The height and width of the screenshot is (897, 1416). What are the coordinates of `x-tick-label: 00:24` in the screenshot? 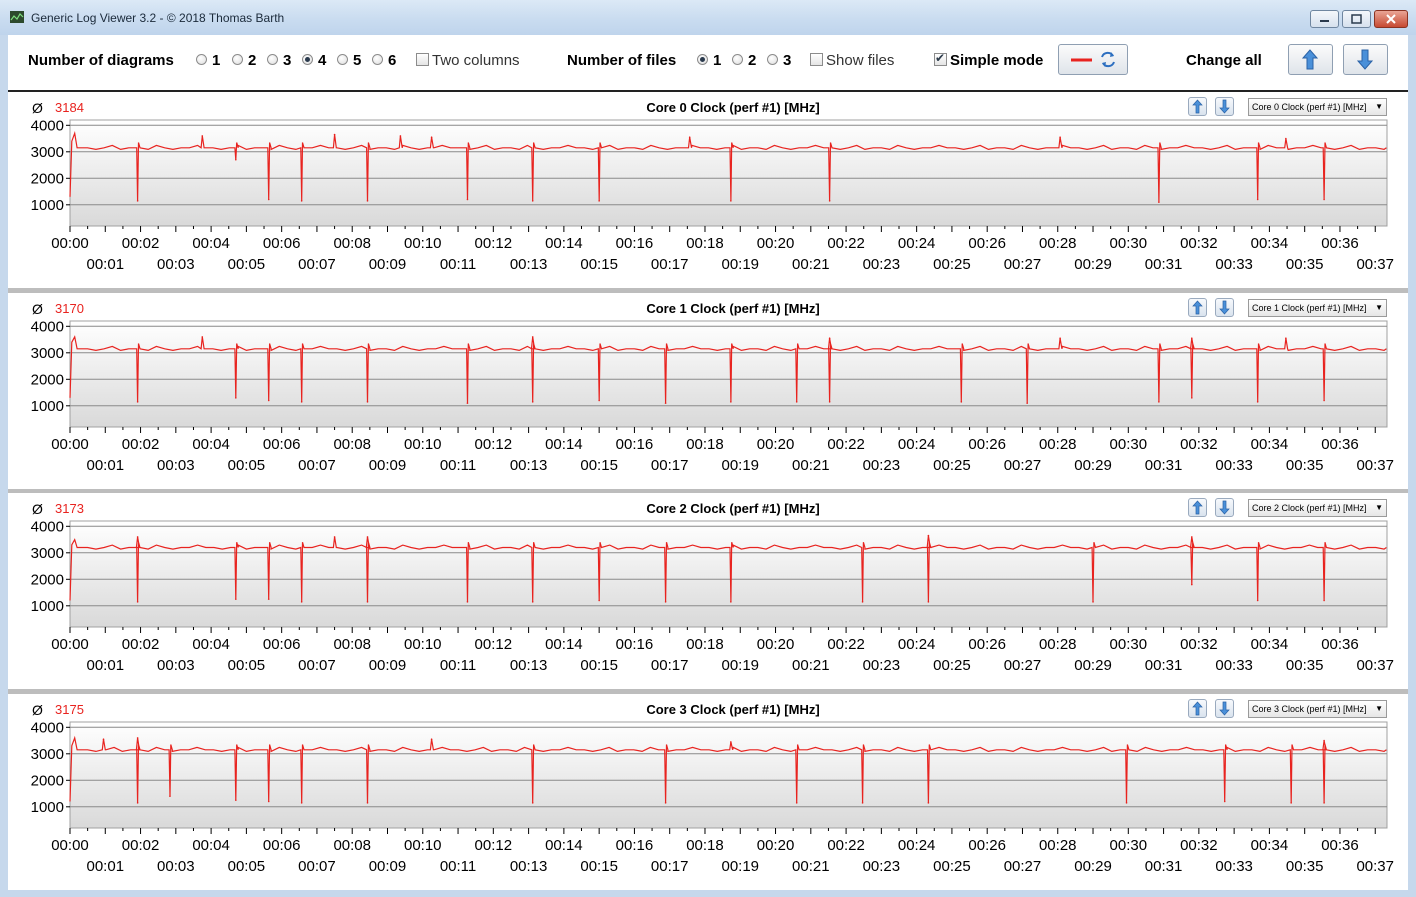 It's located at (917, 644).